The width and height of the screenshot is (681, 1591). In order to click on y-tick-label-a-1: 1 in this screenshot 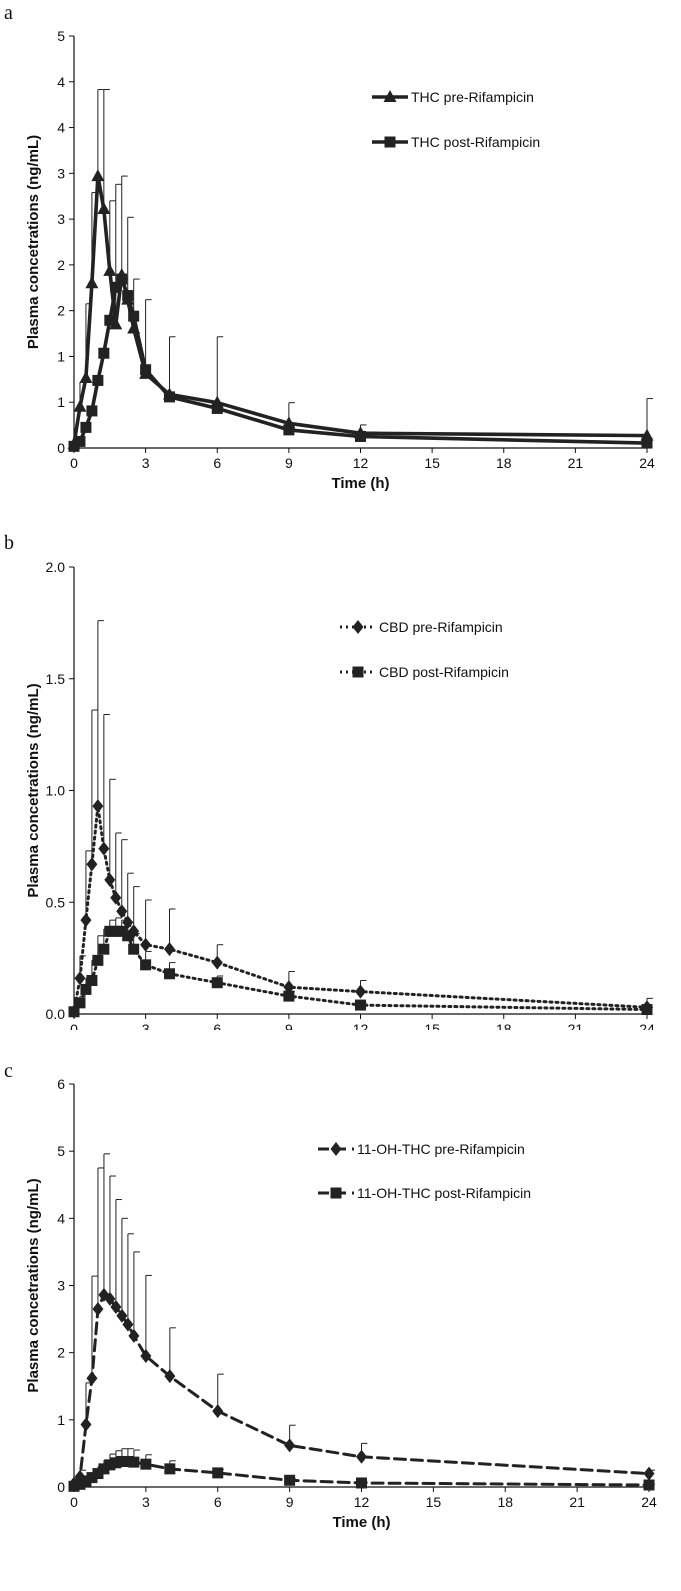, I will do `click(61, 402)`.